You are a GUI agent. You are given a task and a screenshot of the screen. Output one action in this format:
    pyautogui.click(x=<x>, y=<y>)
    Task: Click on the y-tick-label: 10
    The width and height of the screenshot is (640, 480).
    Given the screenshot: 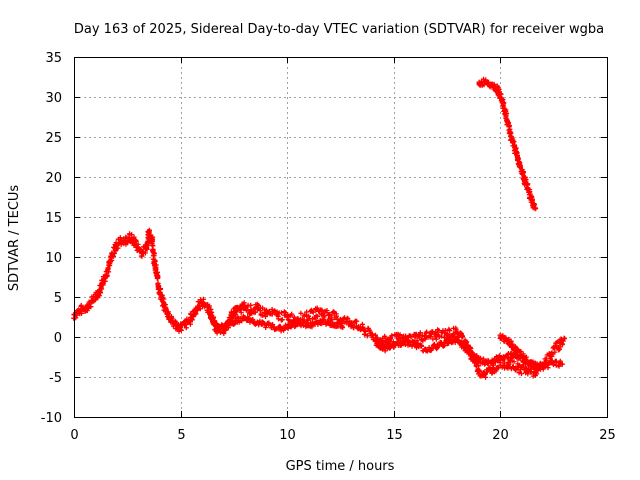 What is the action you would take?
    pyautogui.click(x=53, y=258)
    